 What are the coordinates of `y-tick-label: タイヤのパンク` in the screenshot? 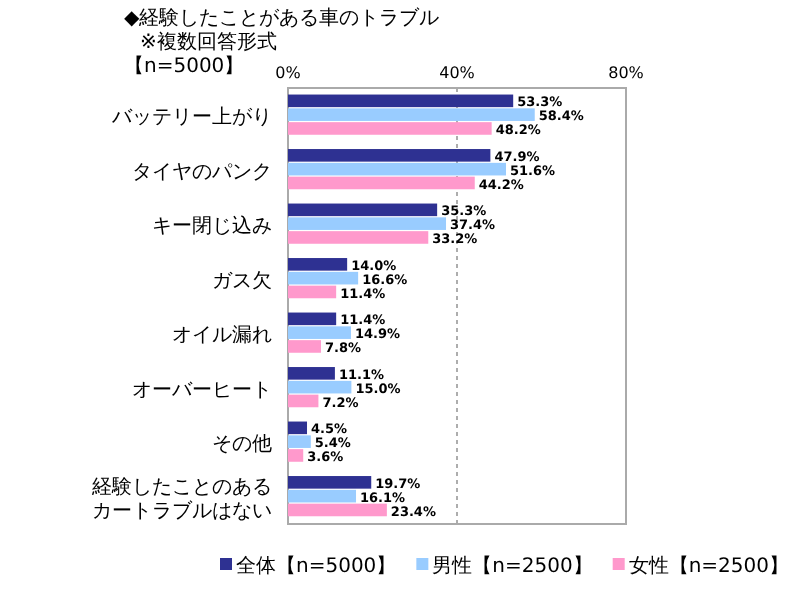 It's located at (202, 172).